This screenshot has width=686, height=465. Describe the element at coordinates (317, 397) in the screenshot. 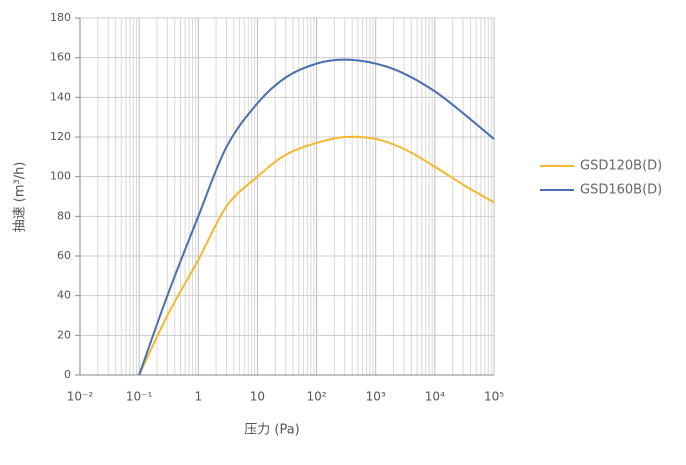

I see `x-tick-label: 10²` at that location.